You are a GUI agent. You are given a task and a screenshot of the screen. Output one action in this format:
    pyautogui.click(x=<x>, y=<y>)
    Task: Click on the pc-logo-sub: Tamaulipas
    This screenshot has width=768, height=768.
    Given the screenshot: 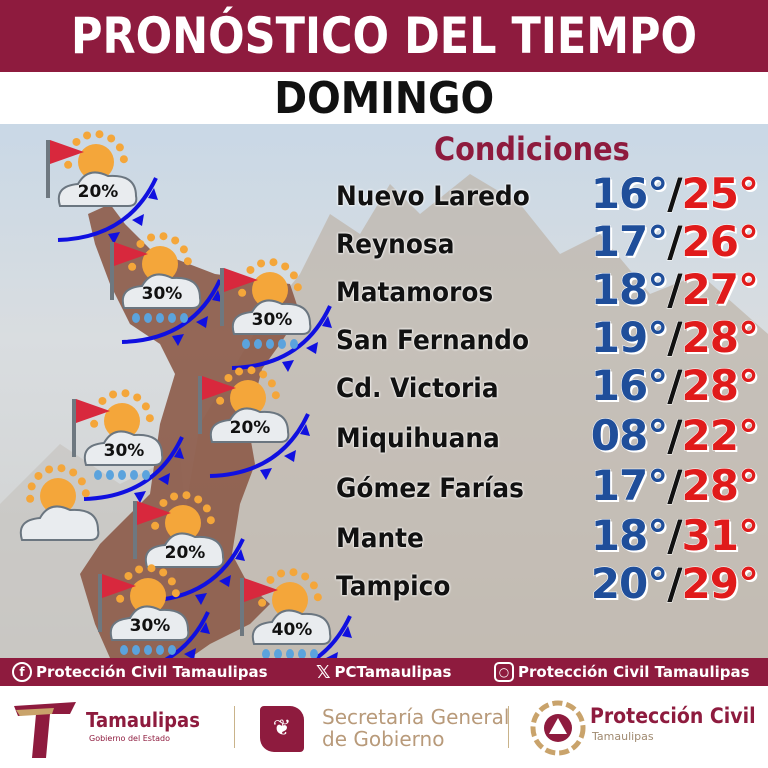 What is the action you would take?
    pyautogui.click(x=623, y=736)
    